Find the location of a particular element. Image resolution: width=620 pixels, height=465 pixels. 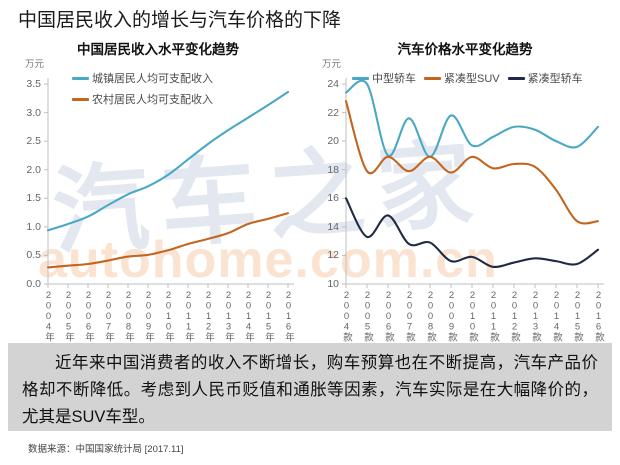

y-tick-label: 1.5 is located at coordinates (33, 198).